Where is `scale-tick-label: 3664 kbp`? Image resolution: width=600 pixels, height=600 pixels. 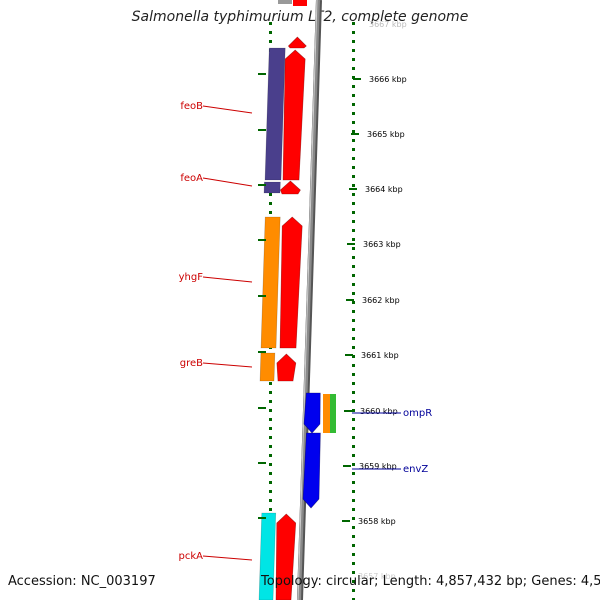 scale-tick-label: 3664 kbp is located at coordinates (384, 189).